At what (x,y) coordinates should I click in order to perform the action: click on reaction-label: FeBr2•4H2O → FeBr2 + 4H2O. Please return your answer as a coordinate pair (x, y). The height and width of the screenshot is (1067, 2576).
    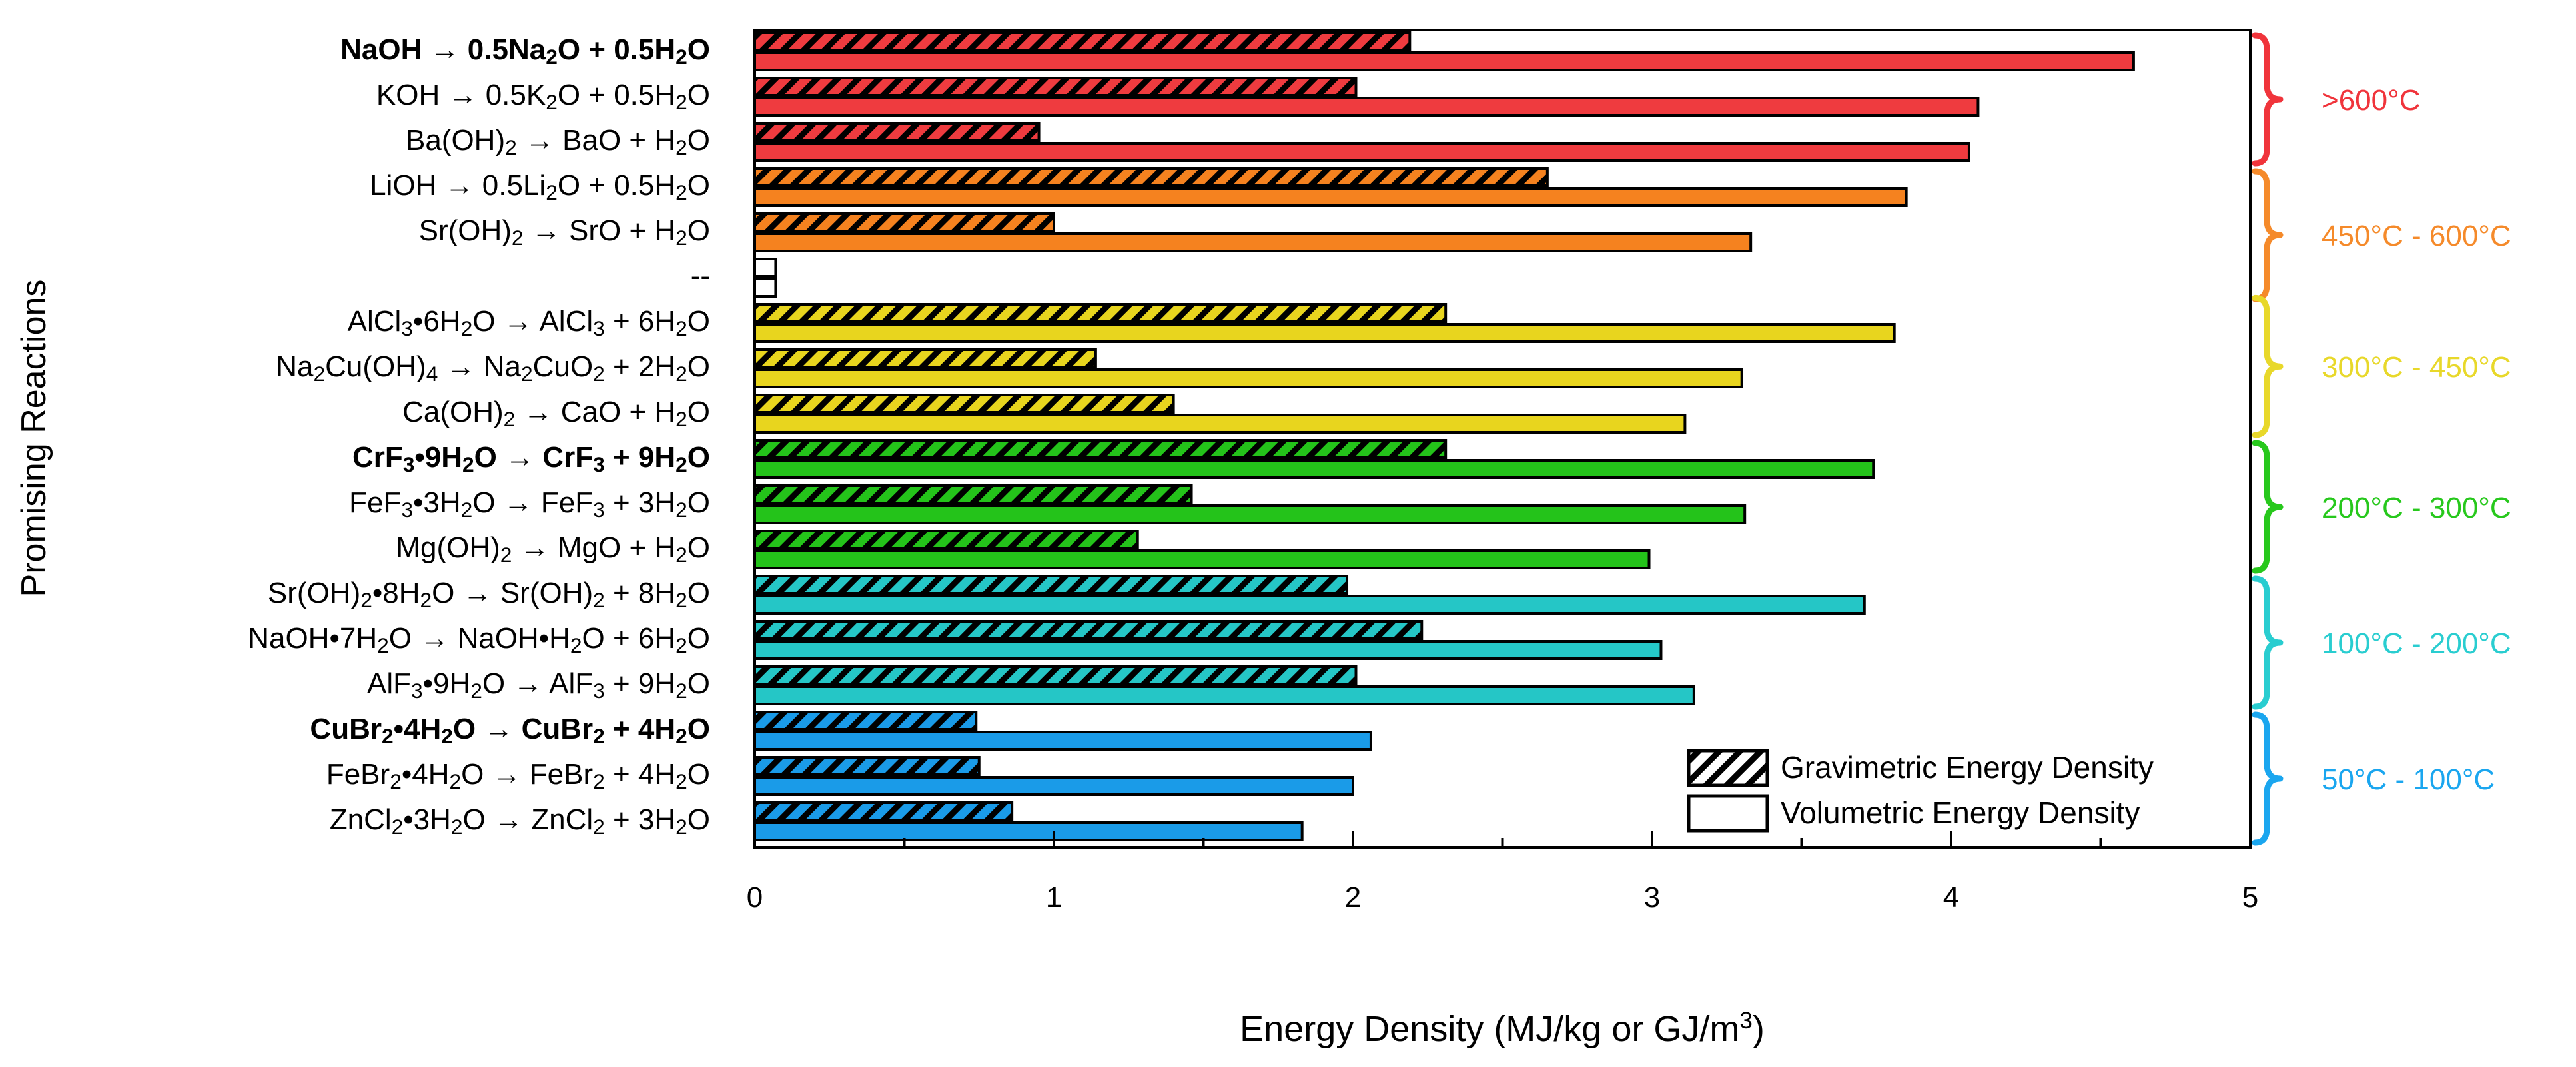
    Looking at the image, I should click on (518, 775).